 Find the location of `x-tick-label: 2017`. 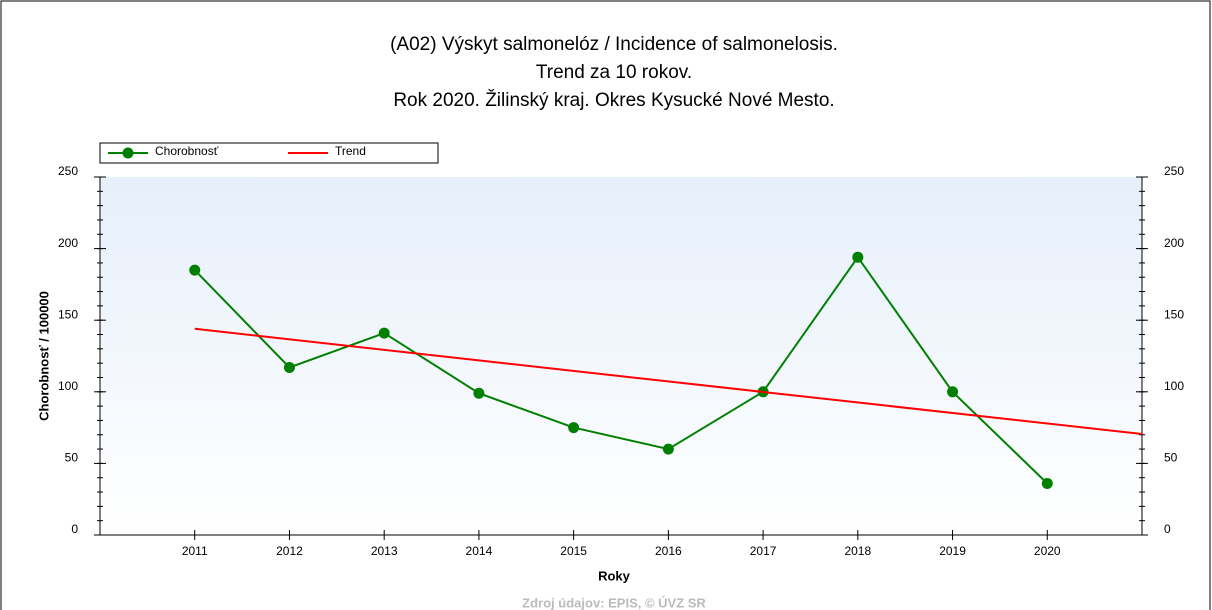

x-tick-label: 2017 is located at coordinates (763, 551).